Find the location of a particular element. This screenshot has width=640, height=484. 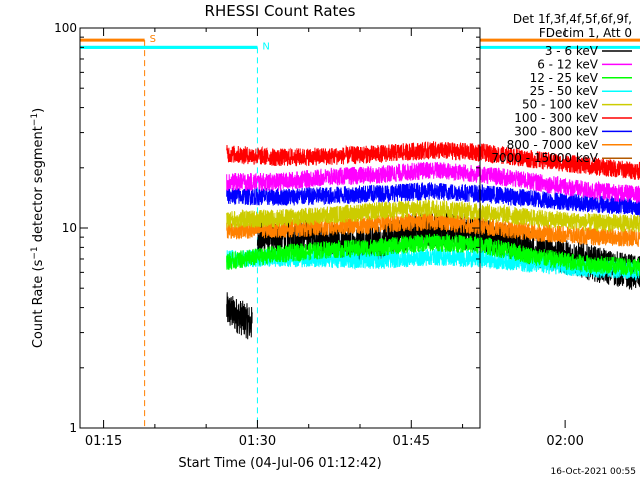

series-100-300-kev is located at coordinates (433, 160).